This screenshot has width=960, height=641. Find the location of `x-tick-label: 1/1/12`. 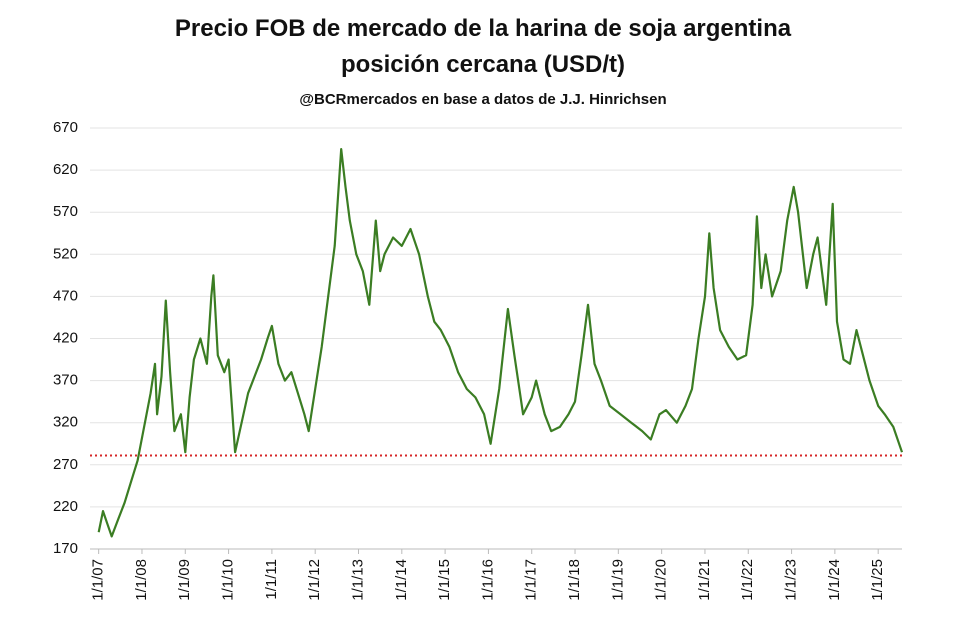

x-tick-label: 1/1/12 is located at coordinates (314, 580).